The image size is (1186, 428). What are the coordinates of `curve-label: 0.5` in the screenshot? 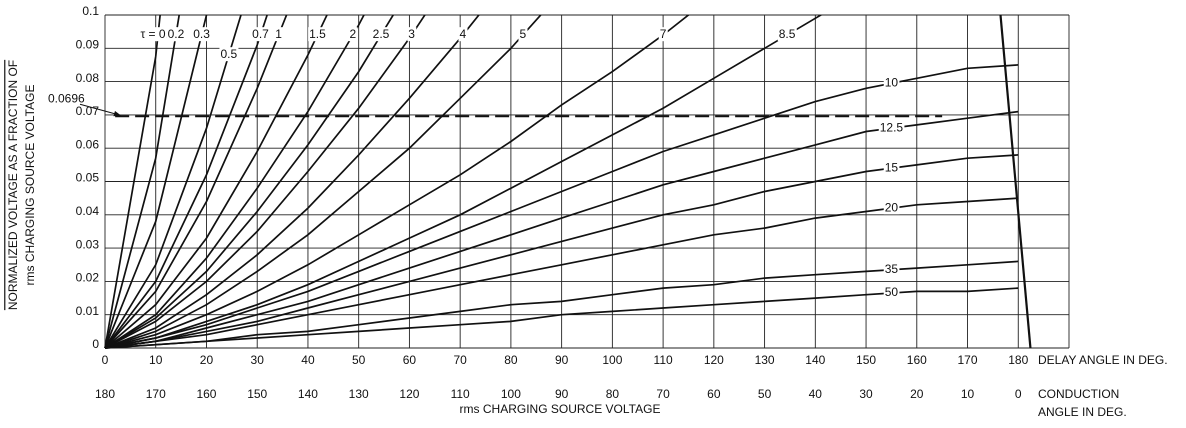 It's located at (228, 54).